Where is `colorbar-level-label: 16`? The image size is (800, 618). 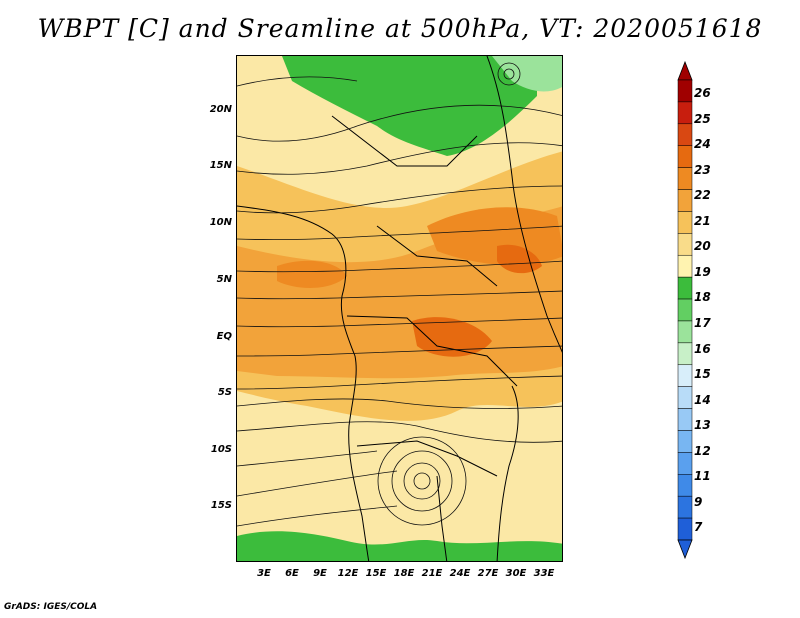
colorbar-level-label: 16 is located at coordinates (702, 348).